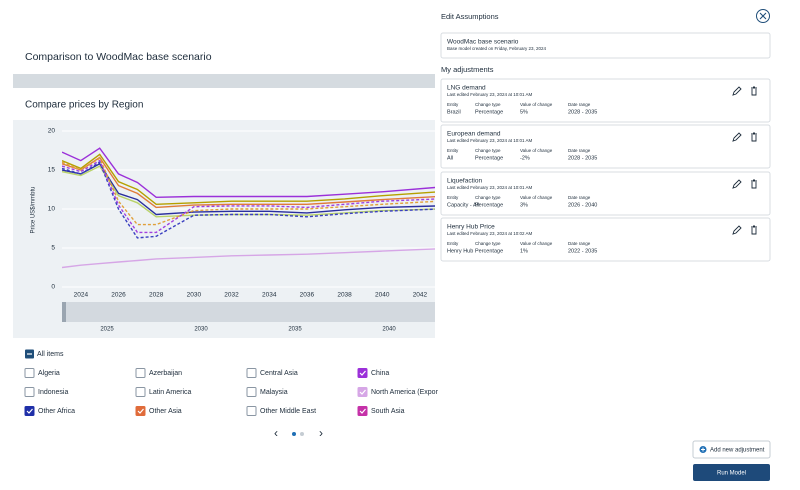  Describe the element at coordinates (194, 295) in the screenshot. I see `x-tick-label: 2030` at that location.